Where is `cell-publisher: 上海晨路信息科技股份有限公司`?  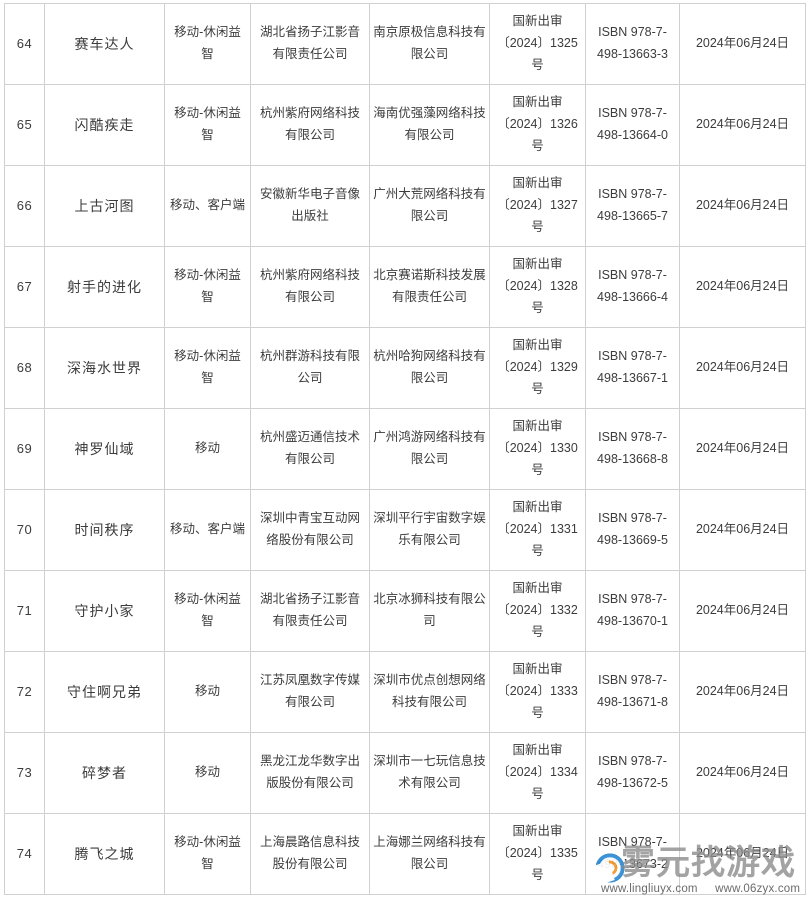
cell-publisher: 上海晨路信息科技股份有限公司 is located at coordinates (310, 854).